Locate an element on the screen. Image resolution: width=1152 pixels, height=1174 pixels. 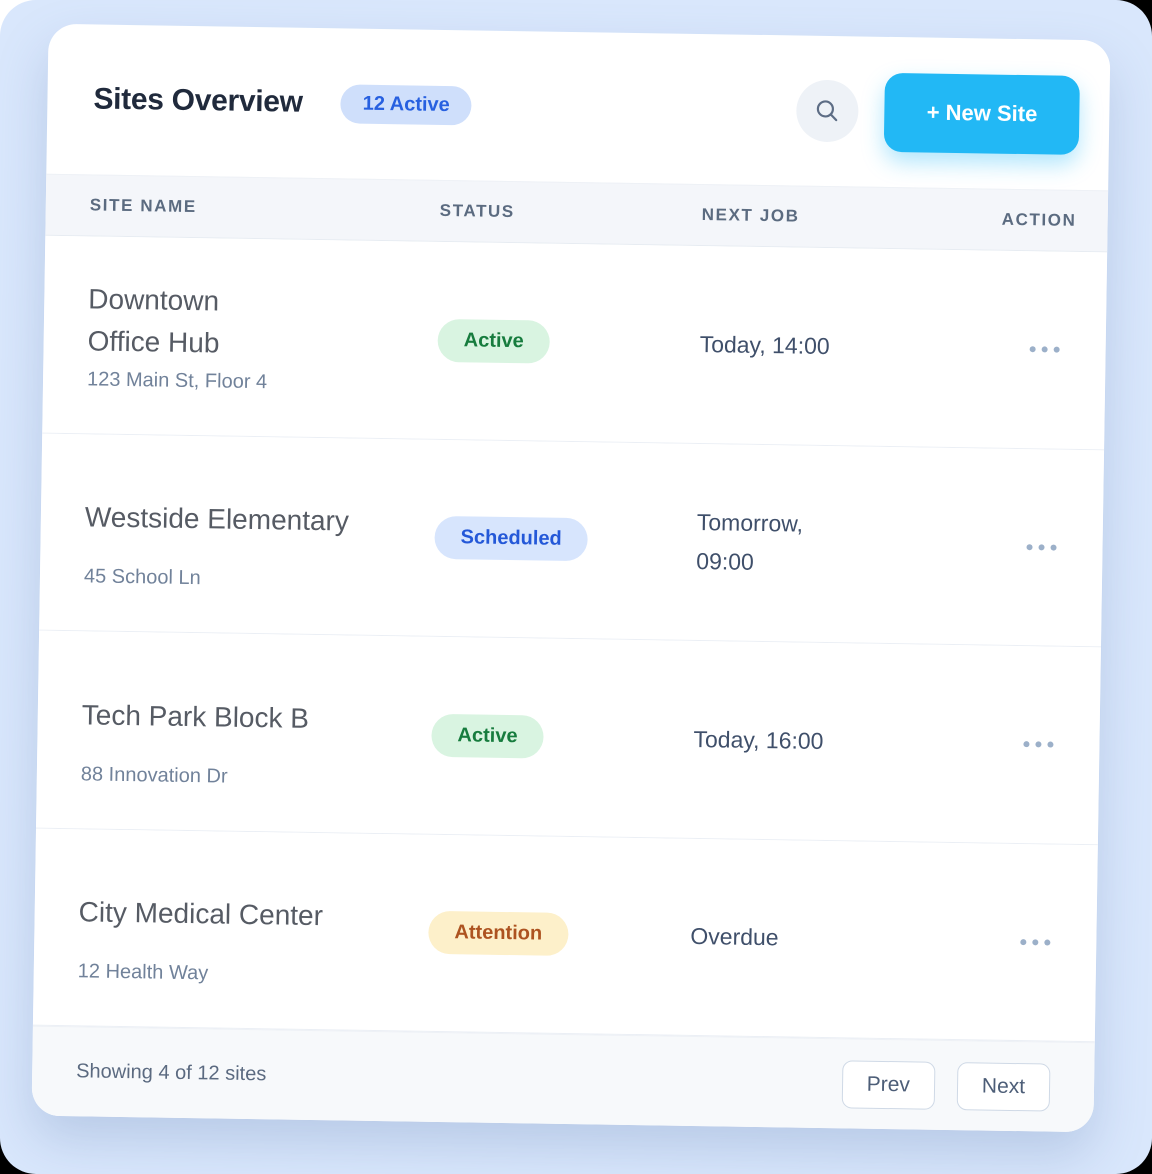
next-page-button: Next is located at coordinates (1003, 1086).